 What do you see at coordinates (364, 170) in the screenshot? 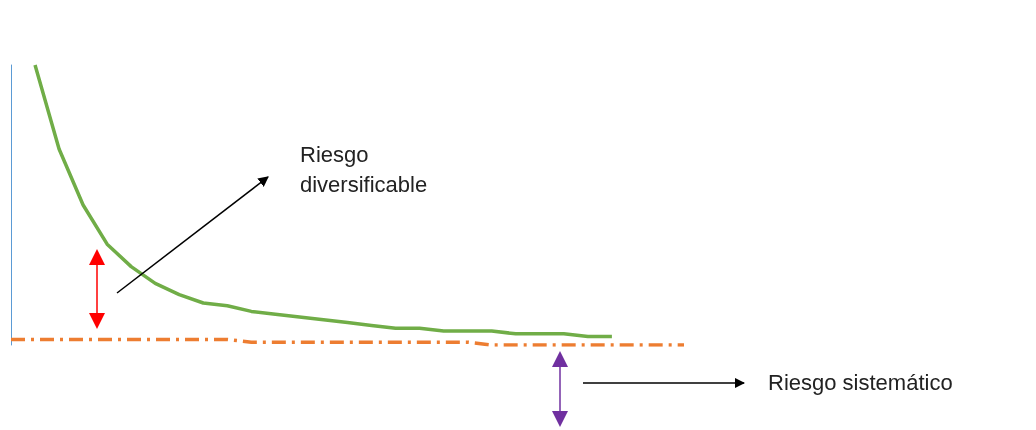
I see `annotation: Riesgo diversificable` at bounding box center [364, 170].